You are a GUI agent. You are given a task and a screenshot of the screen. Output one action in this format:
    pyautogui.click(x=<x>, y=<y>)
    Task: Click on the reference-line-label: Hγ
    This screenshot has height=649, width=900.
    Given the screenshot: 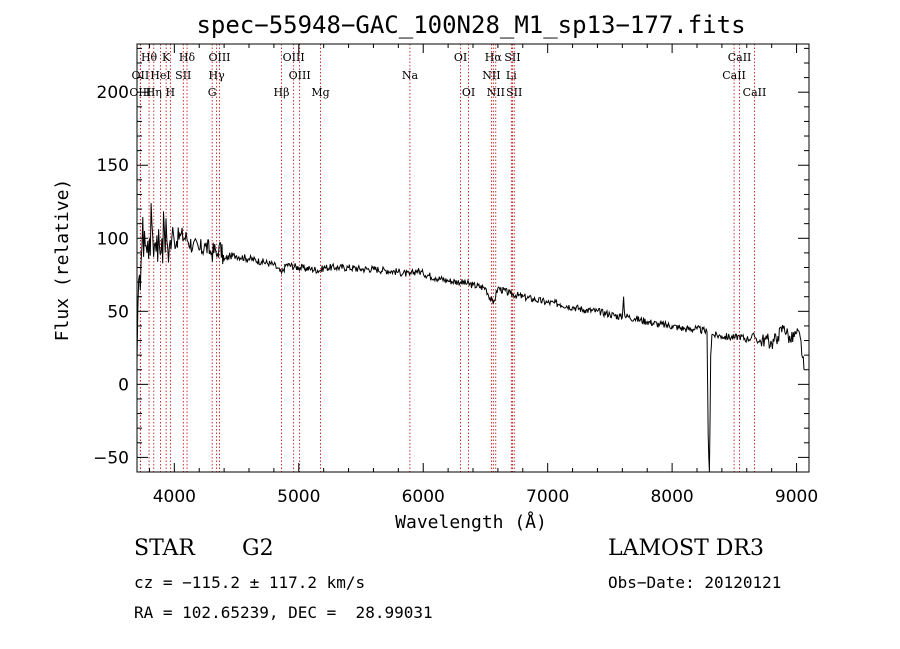 What is the action you would take?
    pyautogui.click(x=217, y=75)
    